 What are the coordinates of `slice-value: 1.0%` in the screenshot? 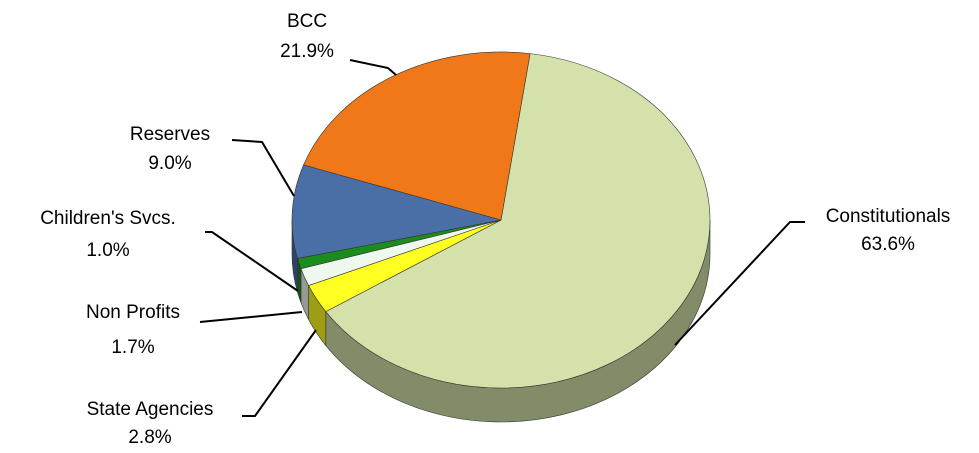 It's located at (107, 250).